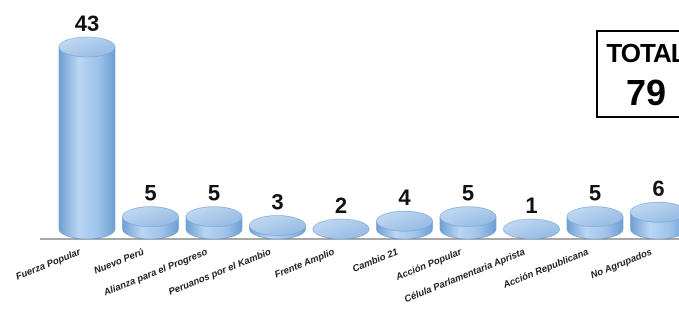 The image size is (679, 320). I want to click on total-box: TOTAL 79, so click(637, 74).